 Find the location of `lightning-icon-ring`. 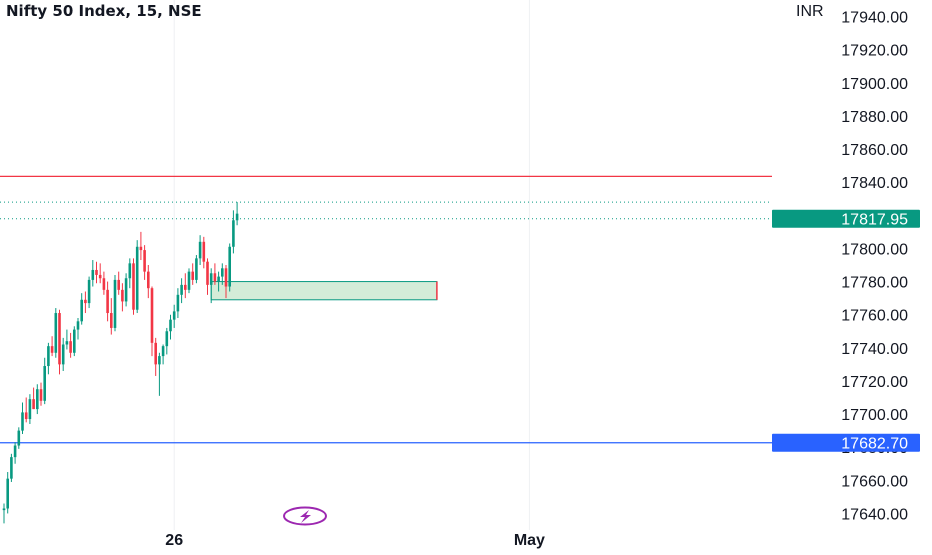

lightning-icon-ring is located at coordinates (305, 516).